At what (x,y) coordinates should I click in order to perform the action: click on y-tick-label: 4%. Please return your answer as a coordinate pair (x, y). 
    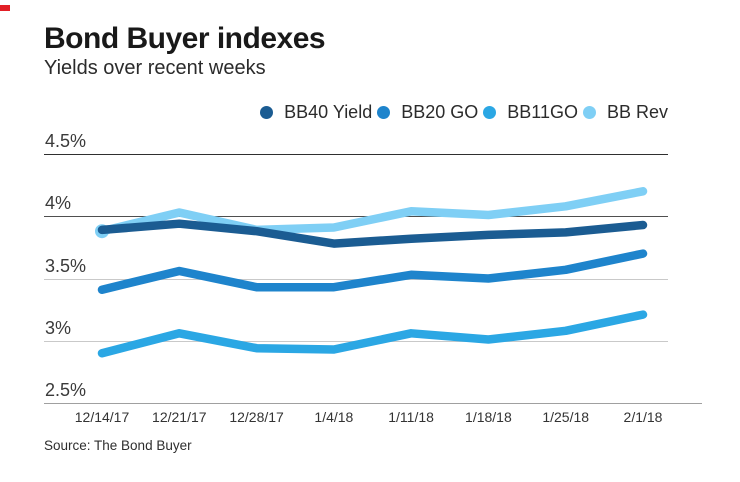
    Looking at the image, I should click on (58, 203).